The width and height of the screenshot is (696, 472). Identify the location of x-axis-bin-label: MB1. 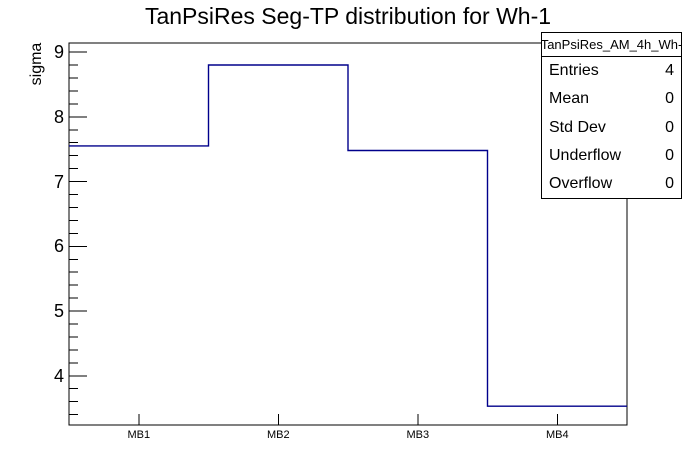
(139, 435).